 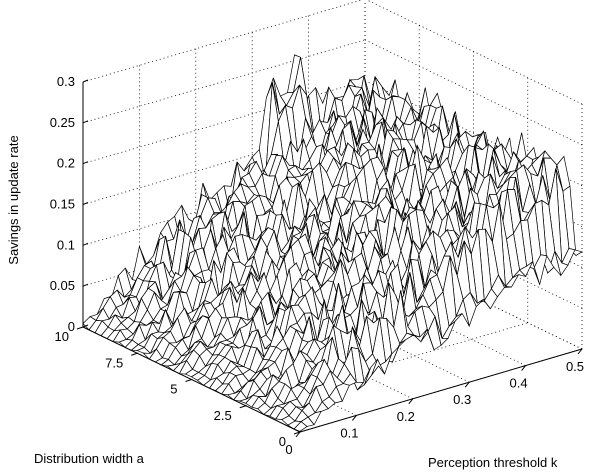 What do you see at coordinates (62, 122) in the screenshot?
I see `z-tick-label: 0.25` at bounding box center [62, 122].